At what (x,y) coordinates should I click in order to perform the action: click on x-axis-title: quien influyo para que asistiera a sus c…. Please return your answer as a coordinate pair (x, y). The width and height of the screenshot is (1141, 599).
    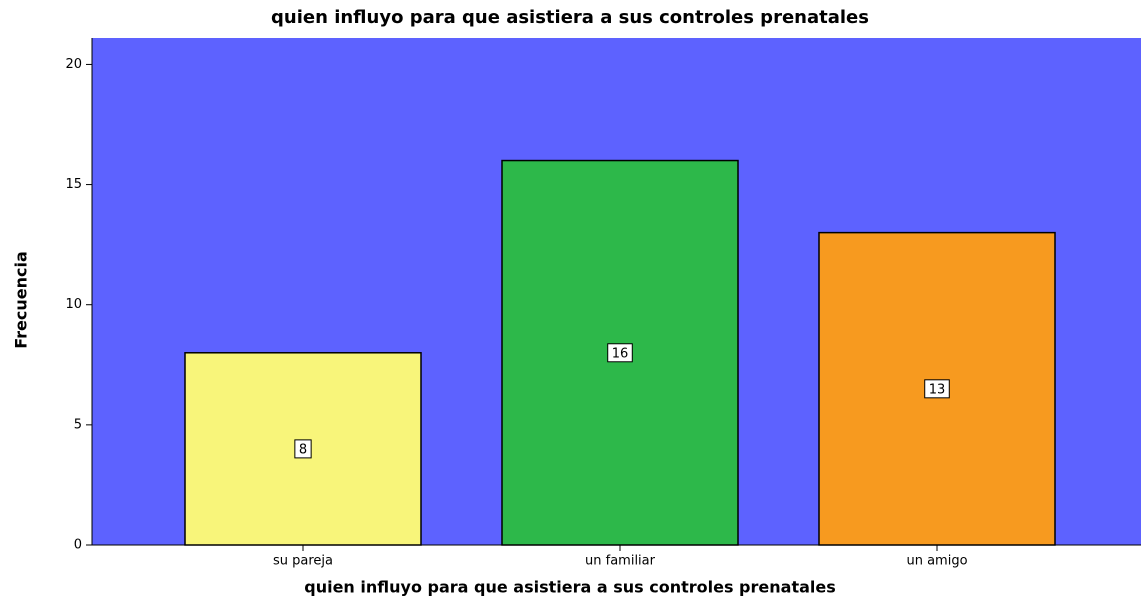
    Looking at the image, I should click on (570, 587).